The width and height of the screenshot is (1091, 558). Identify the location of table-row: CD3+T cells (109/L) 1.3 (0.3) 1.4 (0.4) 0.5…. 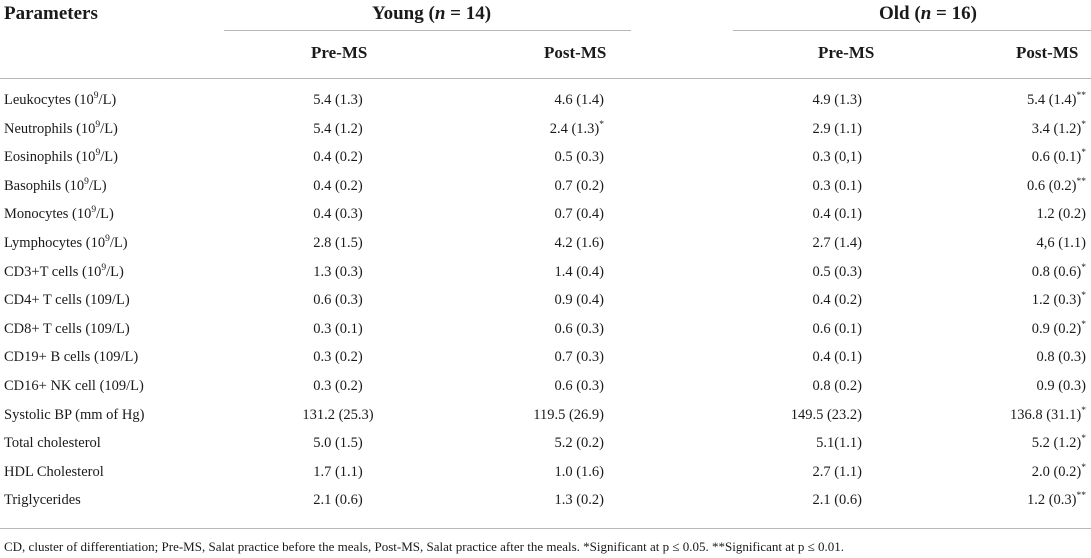
(545, 271).